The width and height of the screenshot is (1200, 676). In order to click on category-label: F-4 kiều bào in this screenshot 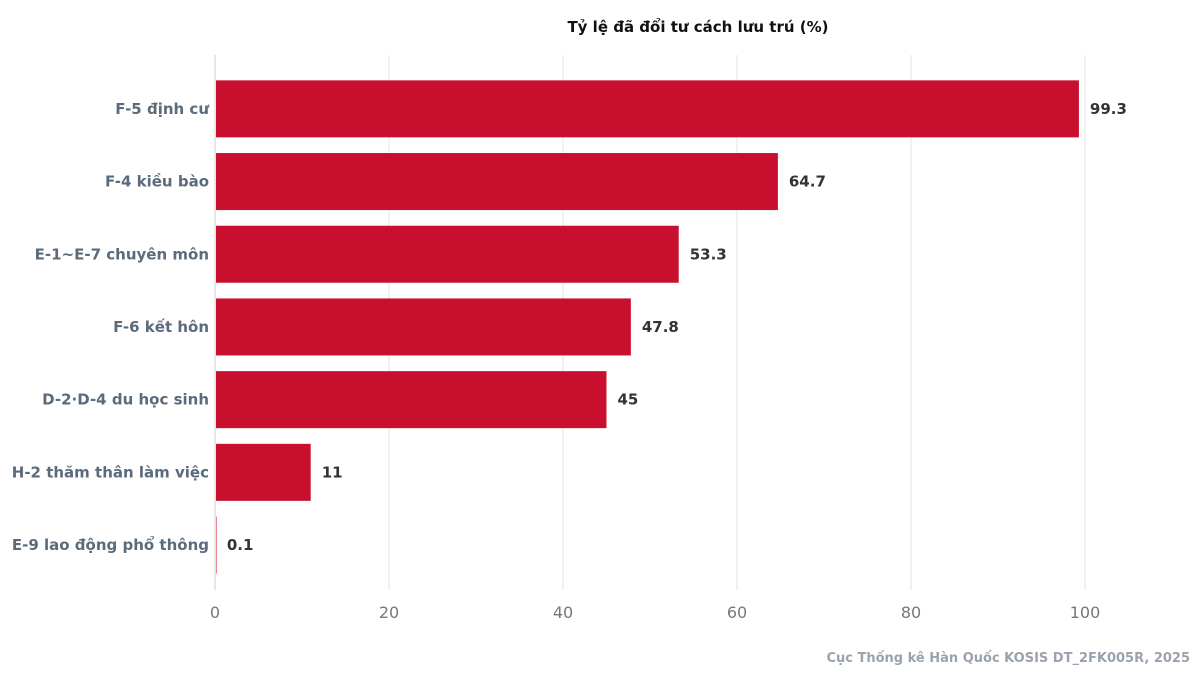, I will do `click(157, 181)`.